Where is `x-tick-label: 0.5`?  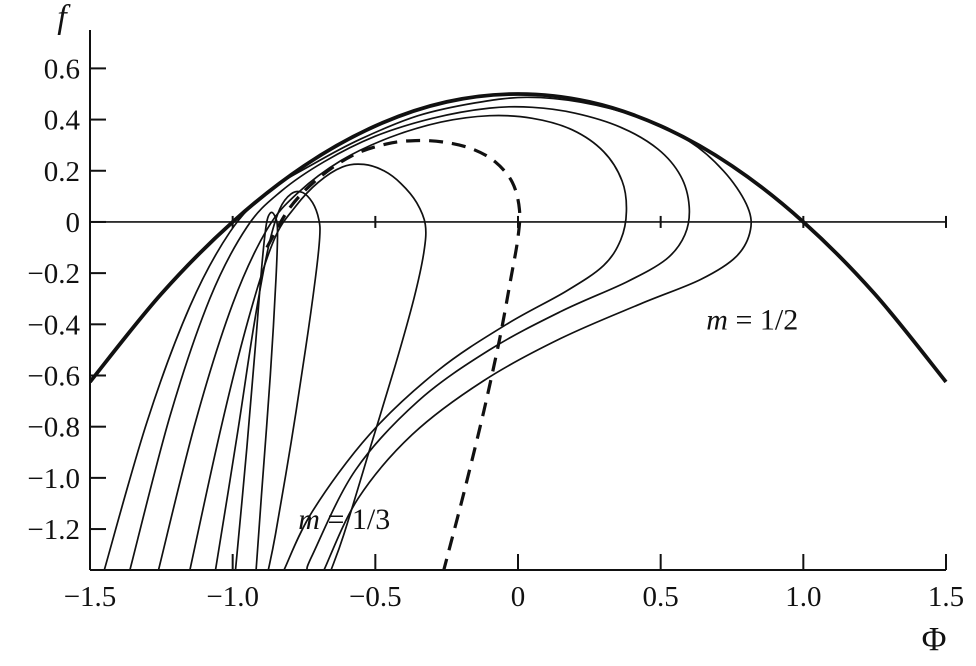 x-tick-label: 0.5 is located at coordinates (661, 597).